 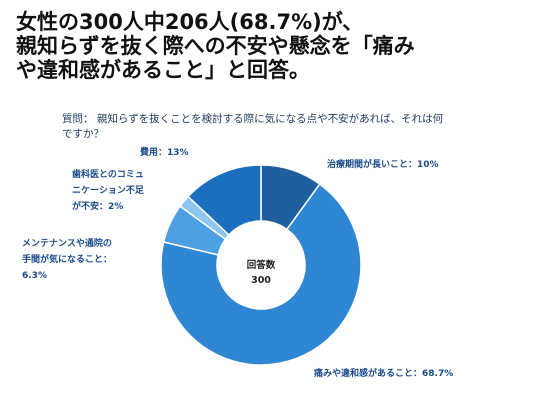 What do you see at coordinates (253, 119) in the screenshot?
I see `question-line-1: 質問： 親知らずを抜くことを検討する際に気になる点や不安があれば、それは何` at bounding box center [253, 119].